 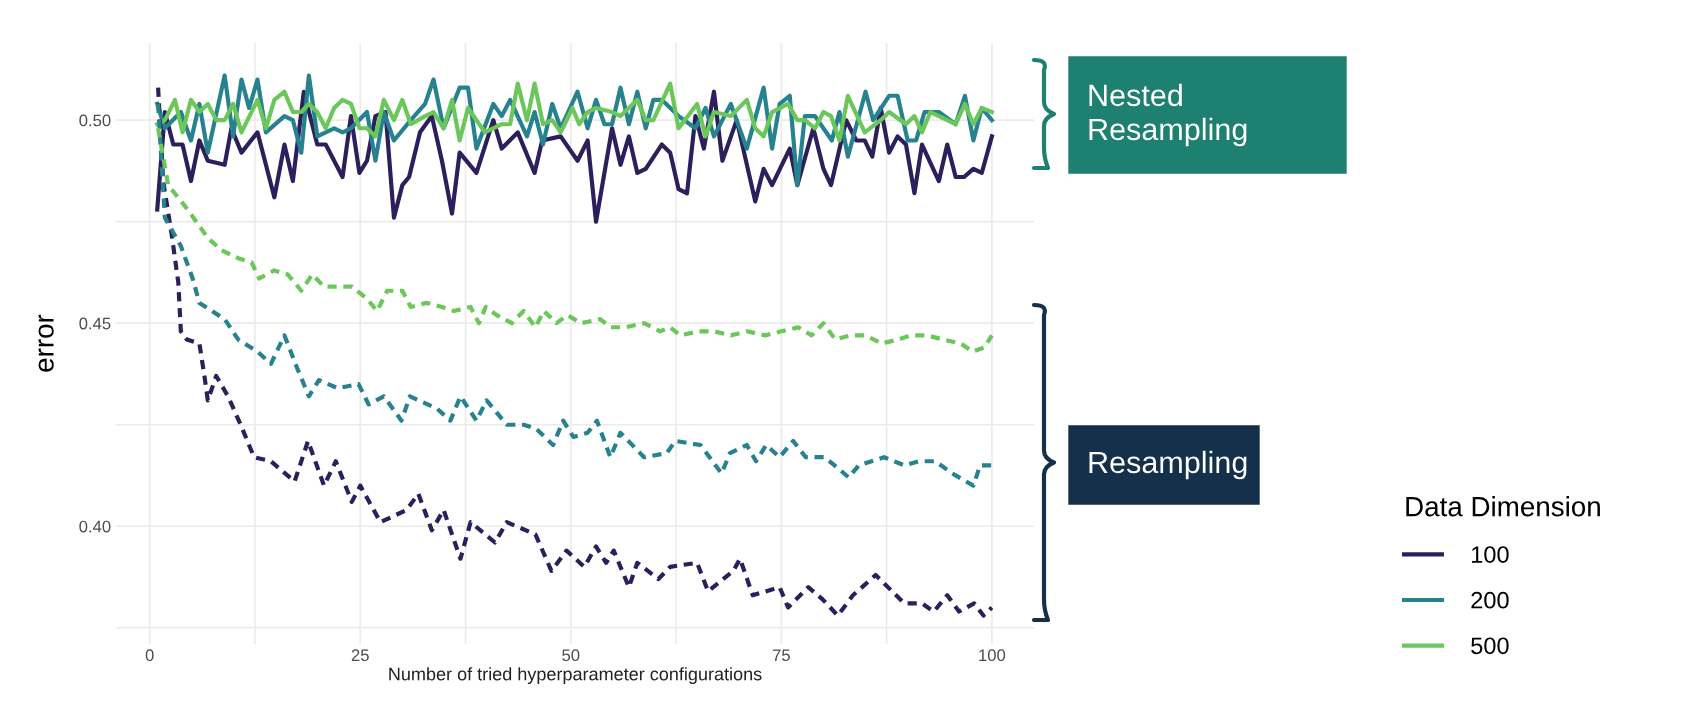 I want to click on text: Resampling, so click(x=1168, y=465).